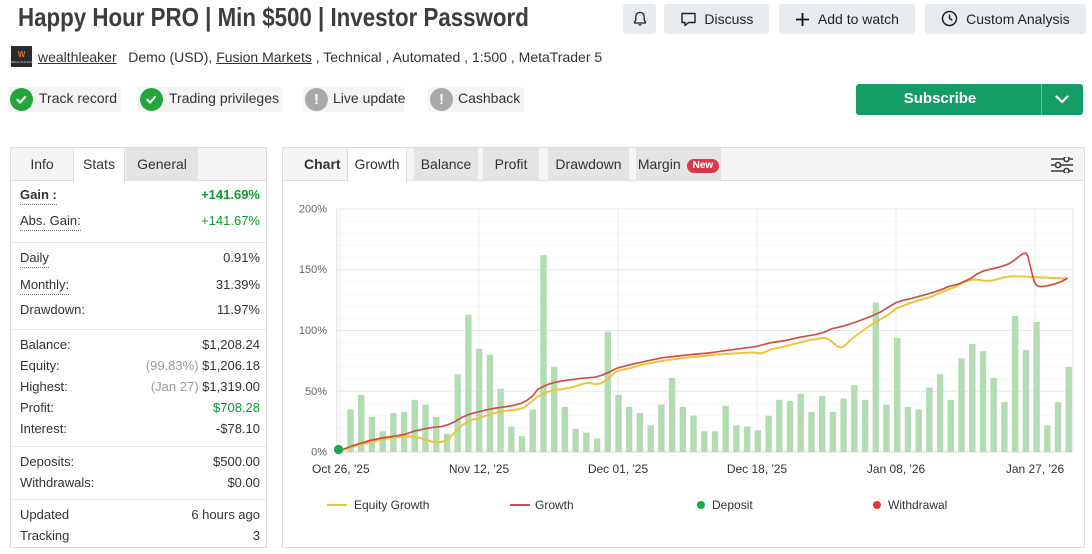 This screenshot has width=1092, height=554. I want to click on svg-text: Deposit, so click(732, 505).